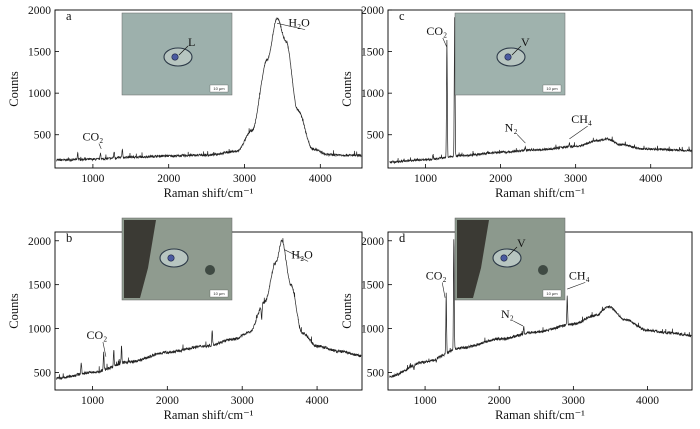 This screenshot has height=429, width=700. What do you see at coordinates (191, 42) in the screenshot?
I see `inclusion-phase-label: L` at bounding box center [191, 42].